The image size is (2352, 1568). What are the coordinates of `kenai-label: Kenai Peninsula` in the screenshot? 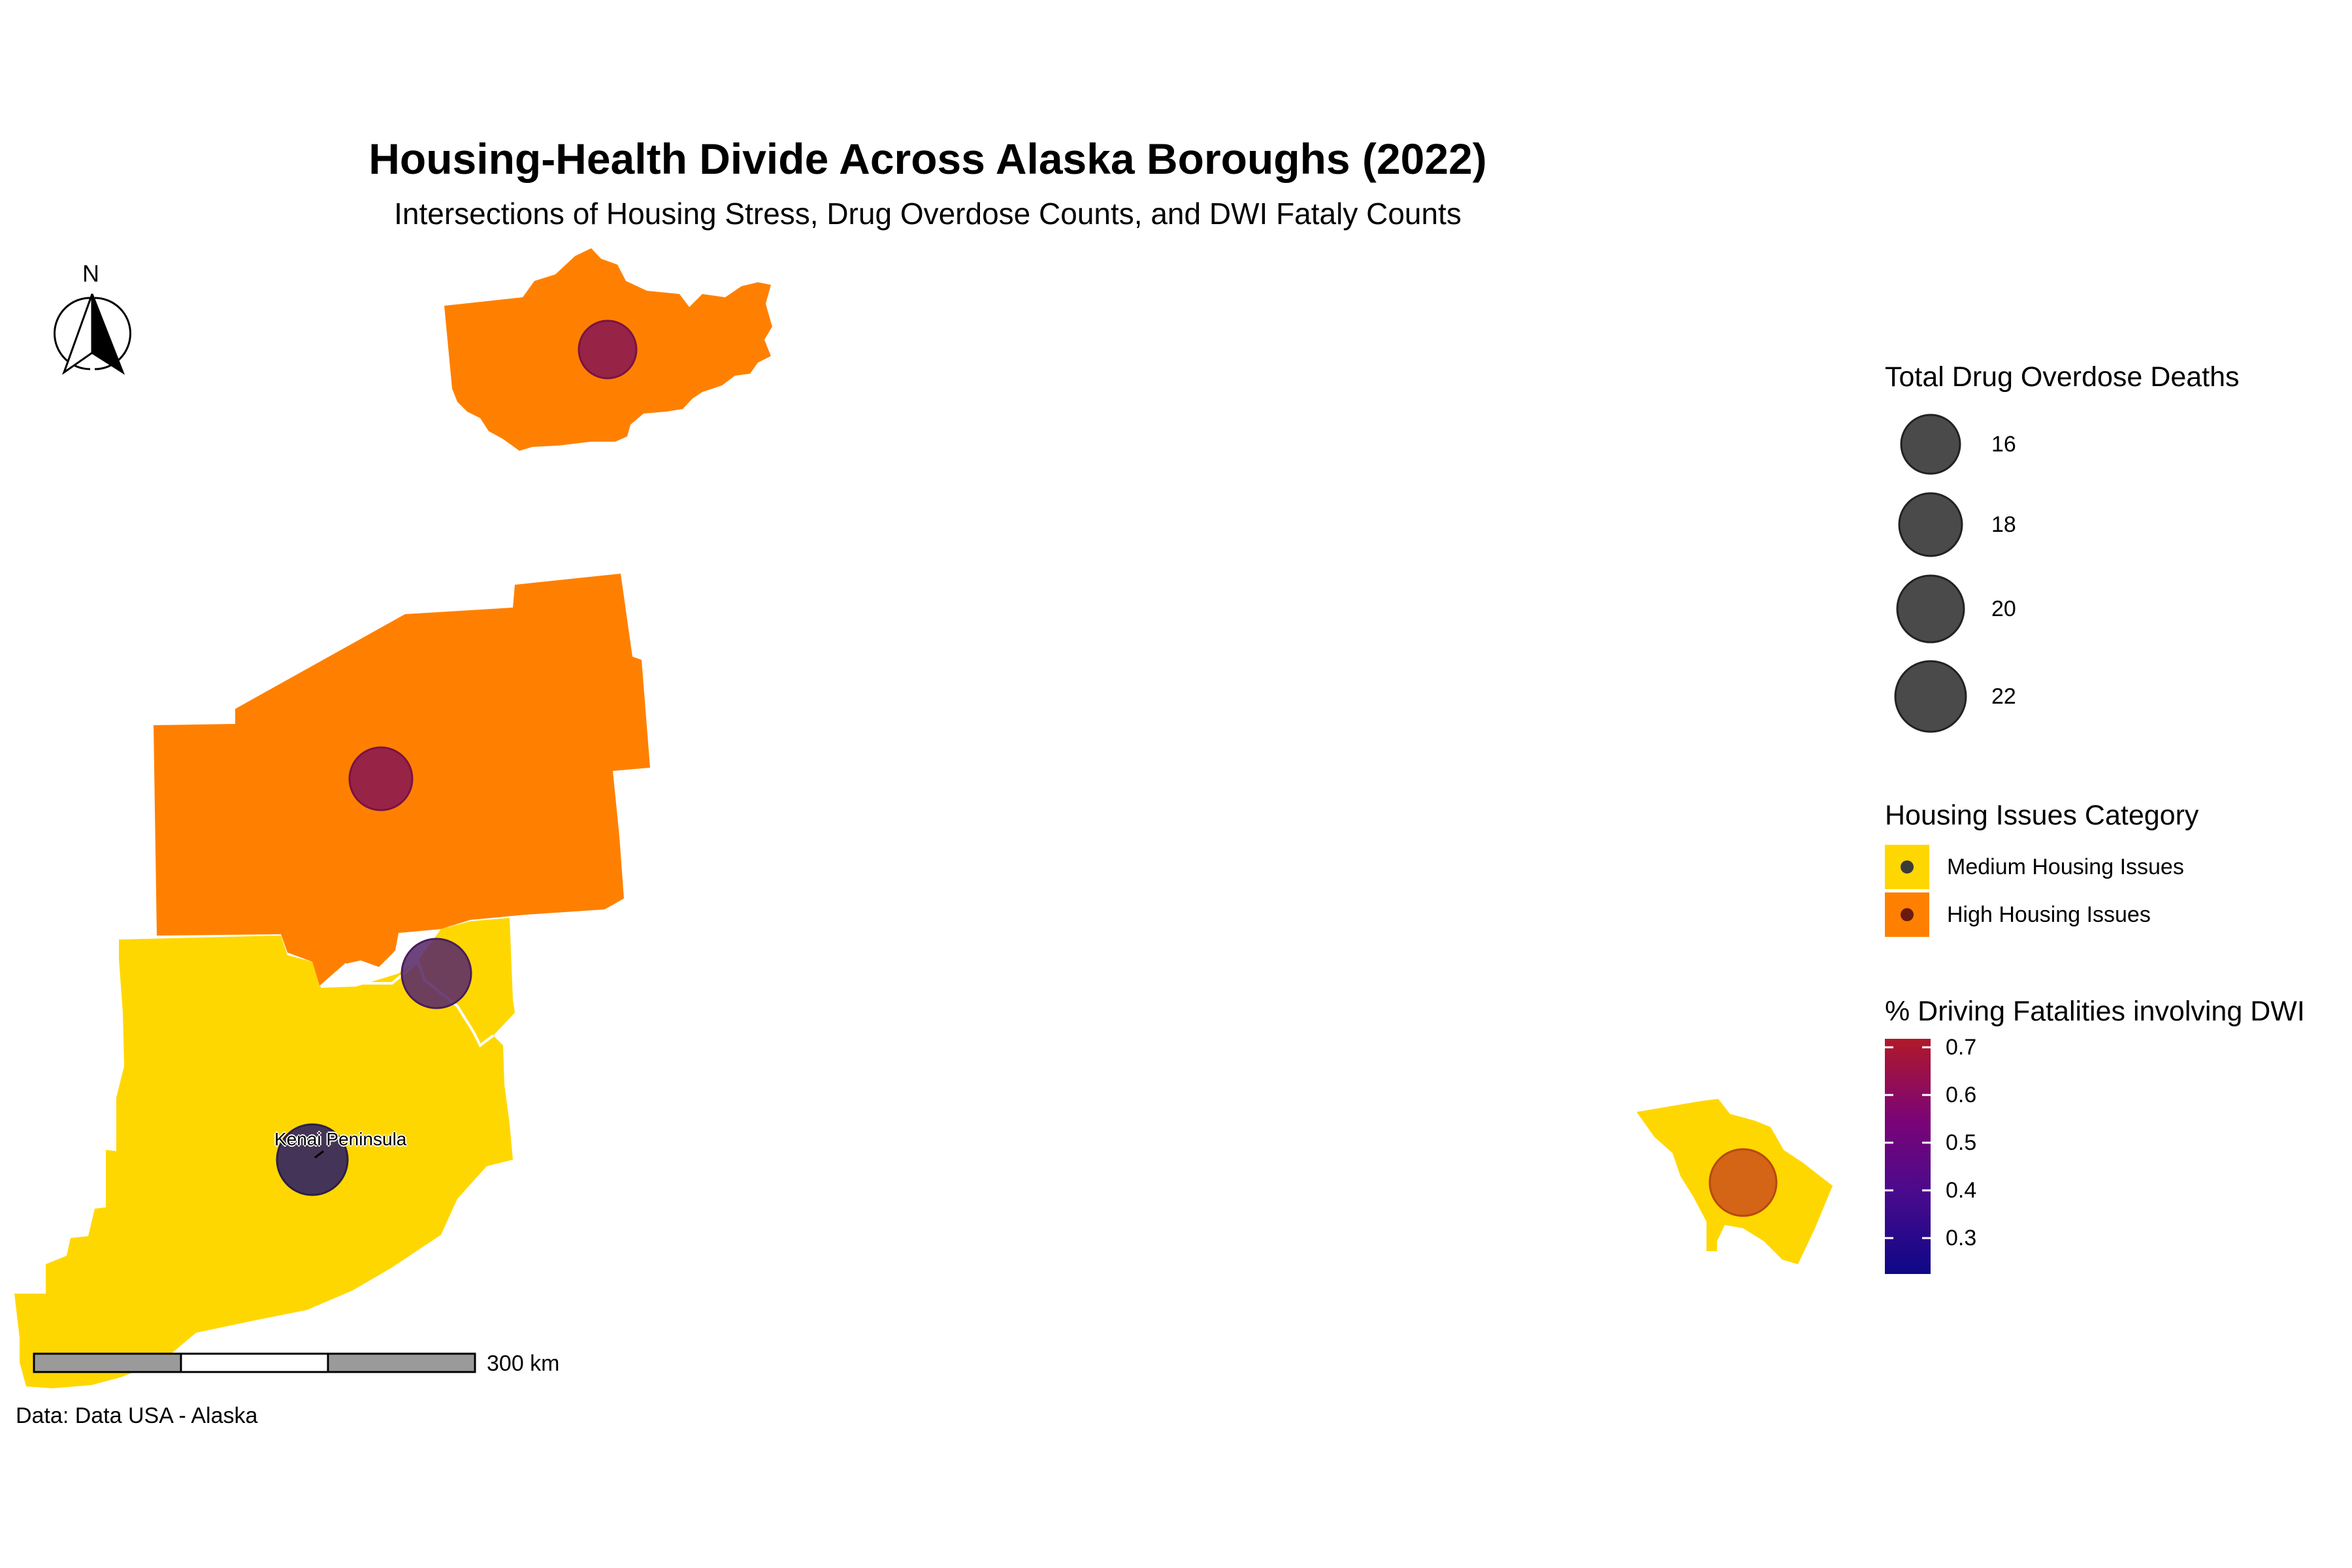 It's located at (340, 1139).